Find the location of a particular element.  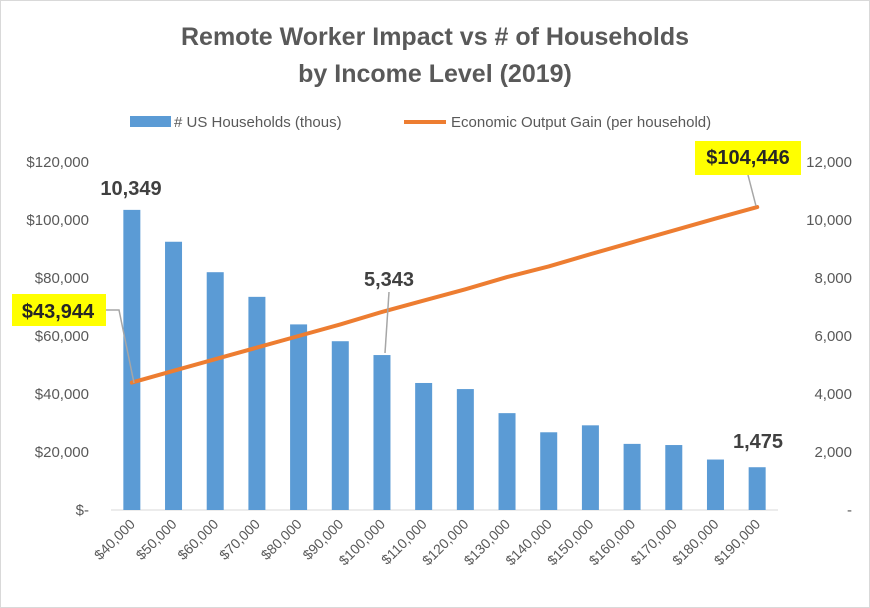

annotation-label: $43,944 is located at coordinates (58, 312).